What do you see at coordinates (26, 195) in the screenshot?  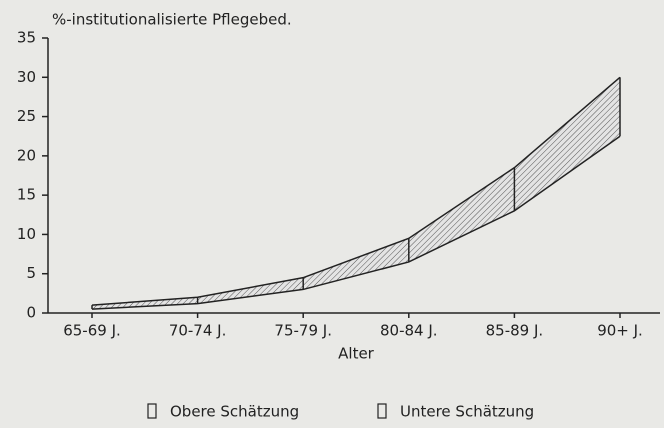 I see `y-tick-label: 15` at bounding box center [26, 195].